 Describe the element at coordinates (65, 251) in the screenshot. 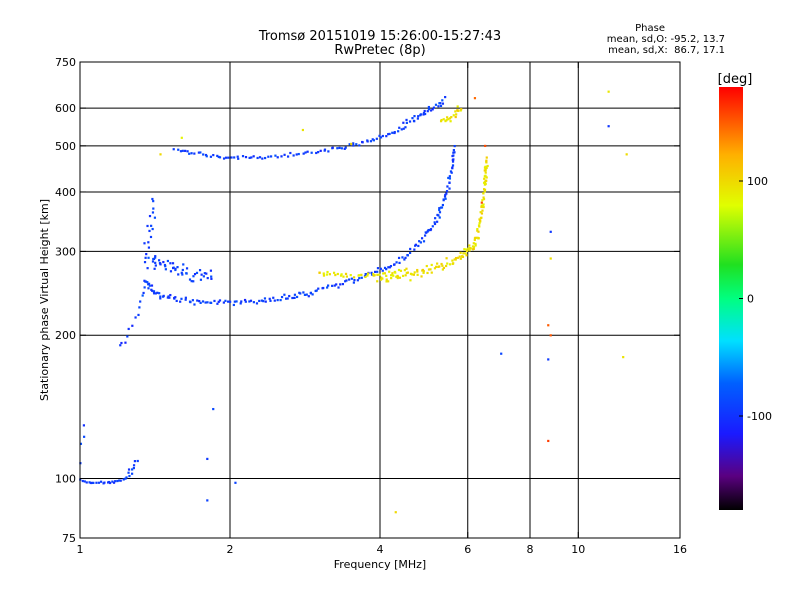

I see `y-tick-label: 300` at that location.